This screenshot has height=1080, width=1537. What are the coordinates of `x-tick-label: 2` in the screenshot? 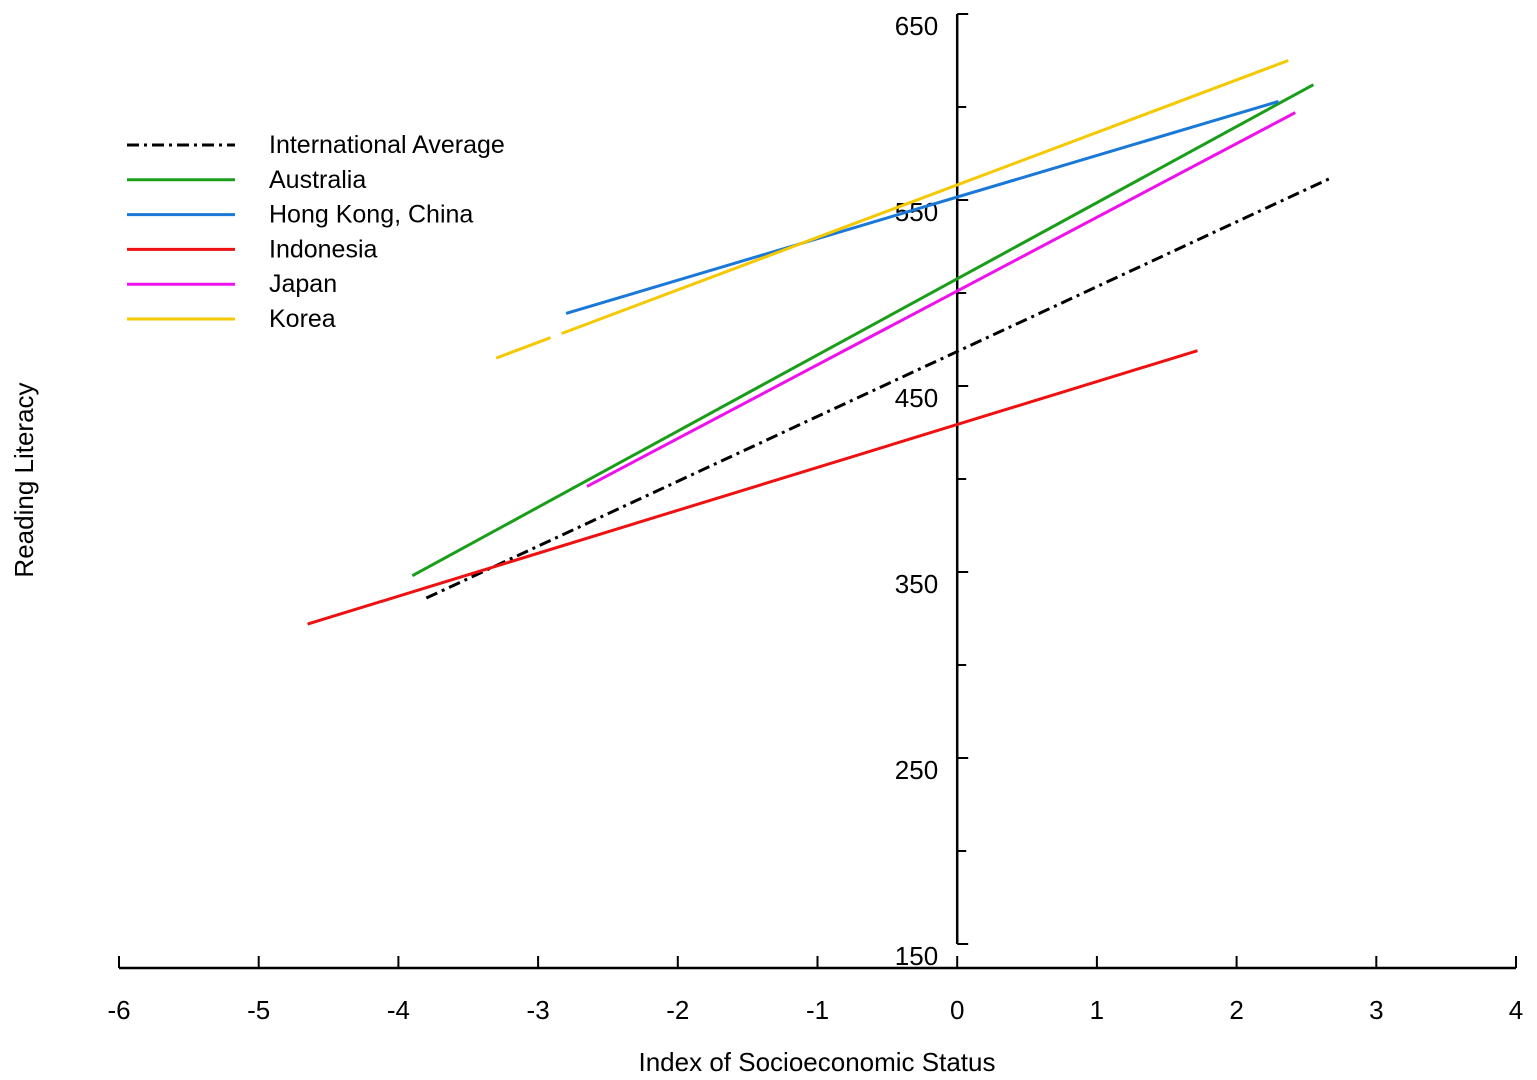 It's located at (1236, 1010).